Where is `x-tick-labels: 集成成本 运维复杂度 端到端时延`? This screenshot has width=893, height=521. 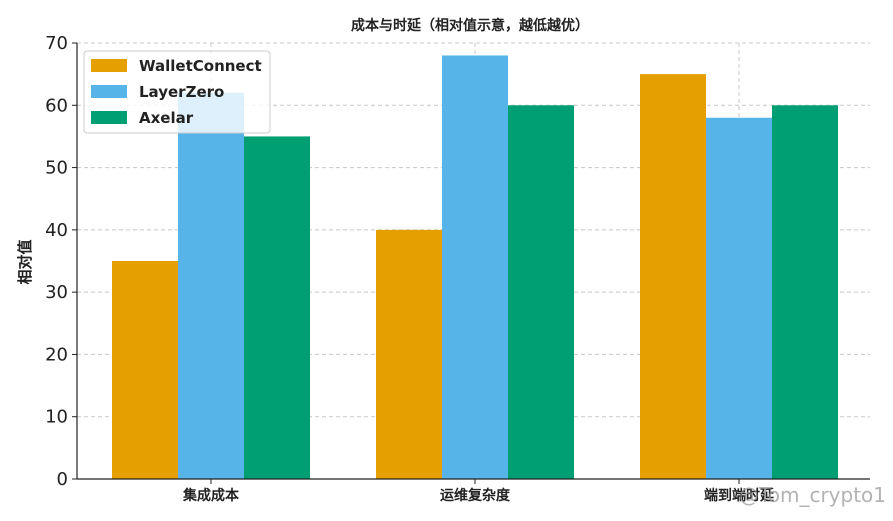 x-tick-labels: 集成成本 运维复杂度 端到端时延 is located at coordinates (478, 495).